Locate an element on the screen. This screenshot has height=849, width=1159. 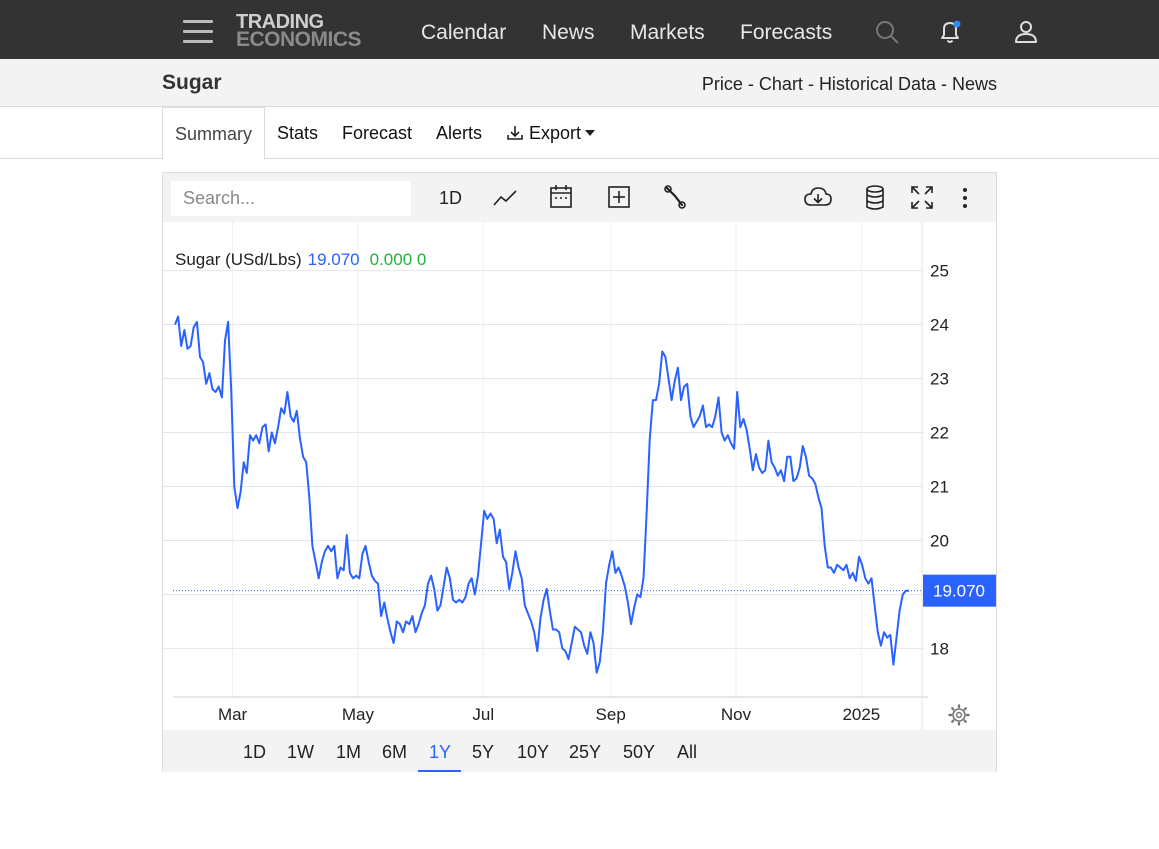
brand-logo: TRADING ECONOMICS is located at coordinates (299, 31).